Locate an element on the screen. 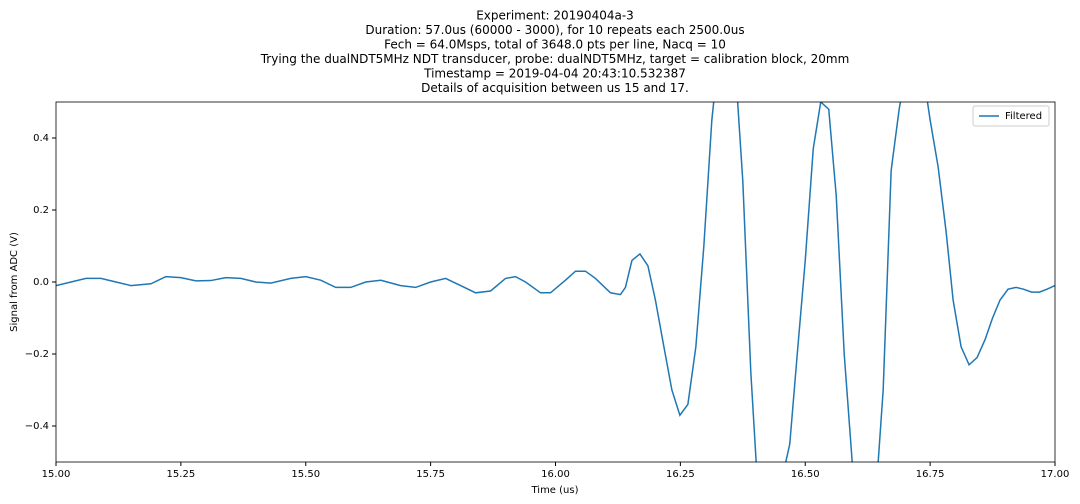  y-tick-label: 0.4 is located at coordinates (41, 138).